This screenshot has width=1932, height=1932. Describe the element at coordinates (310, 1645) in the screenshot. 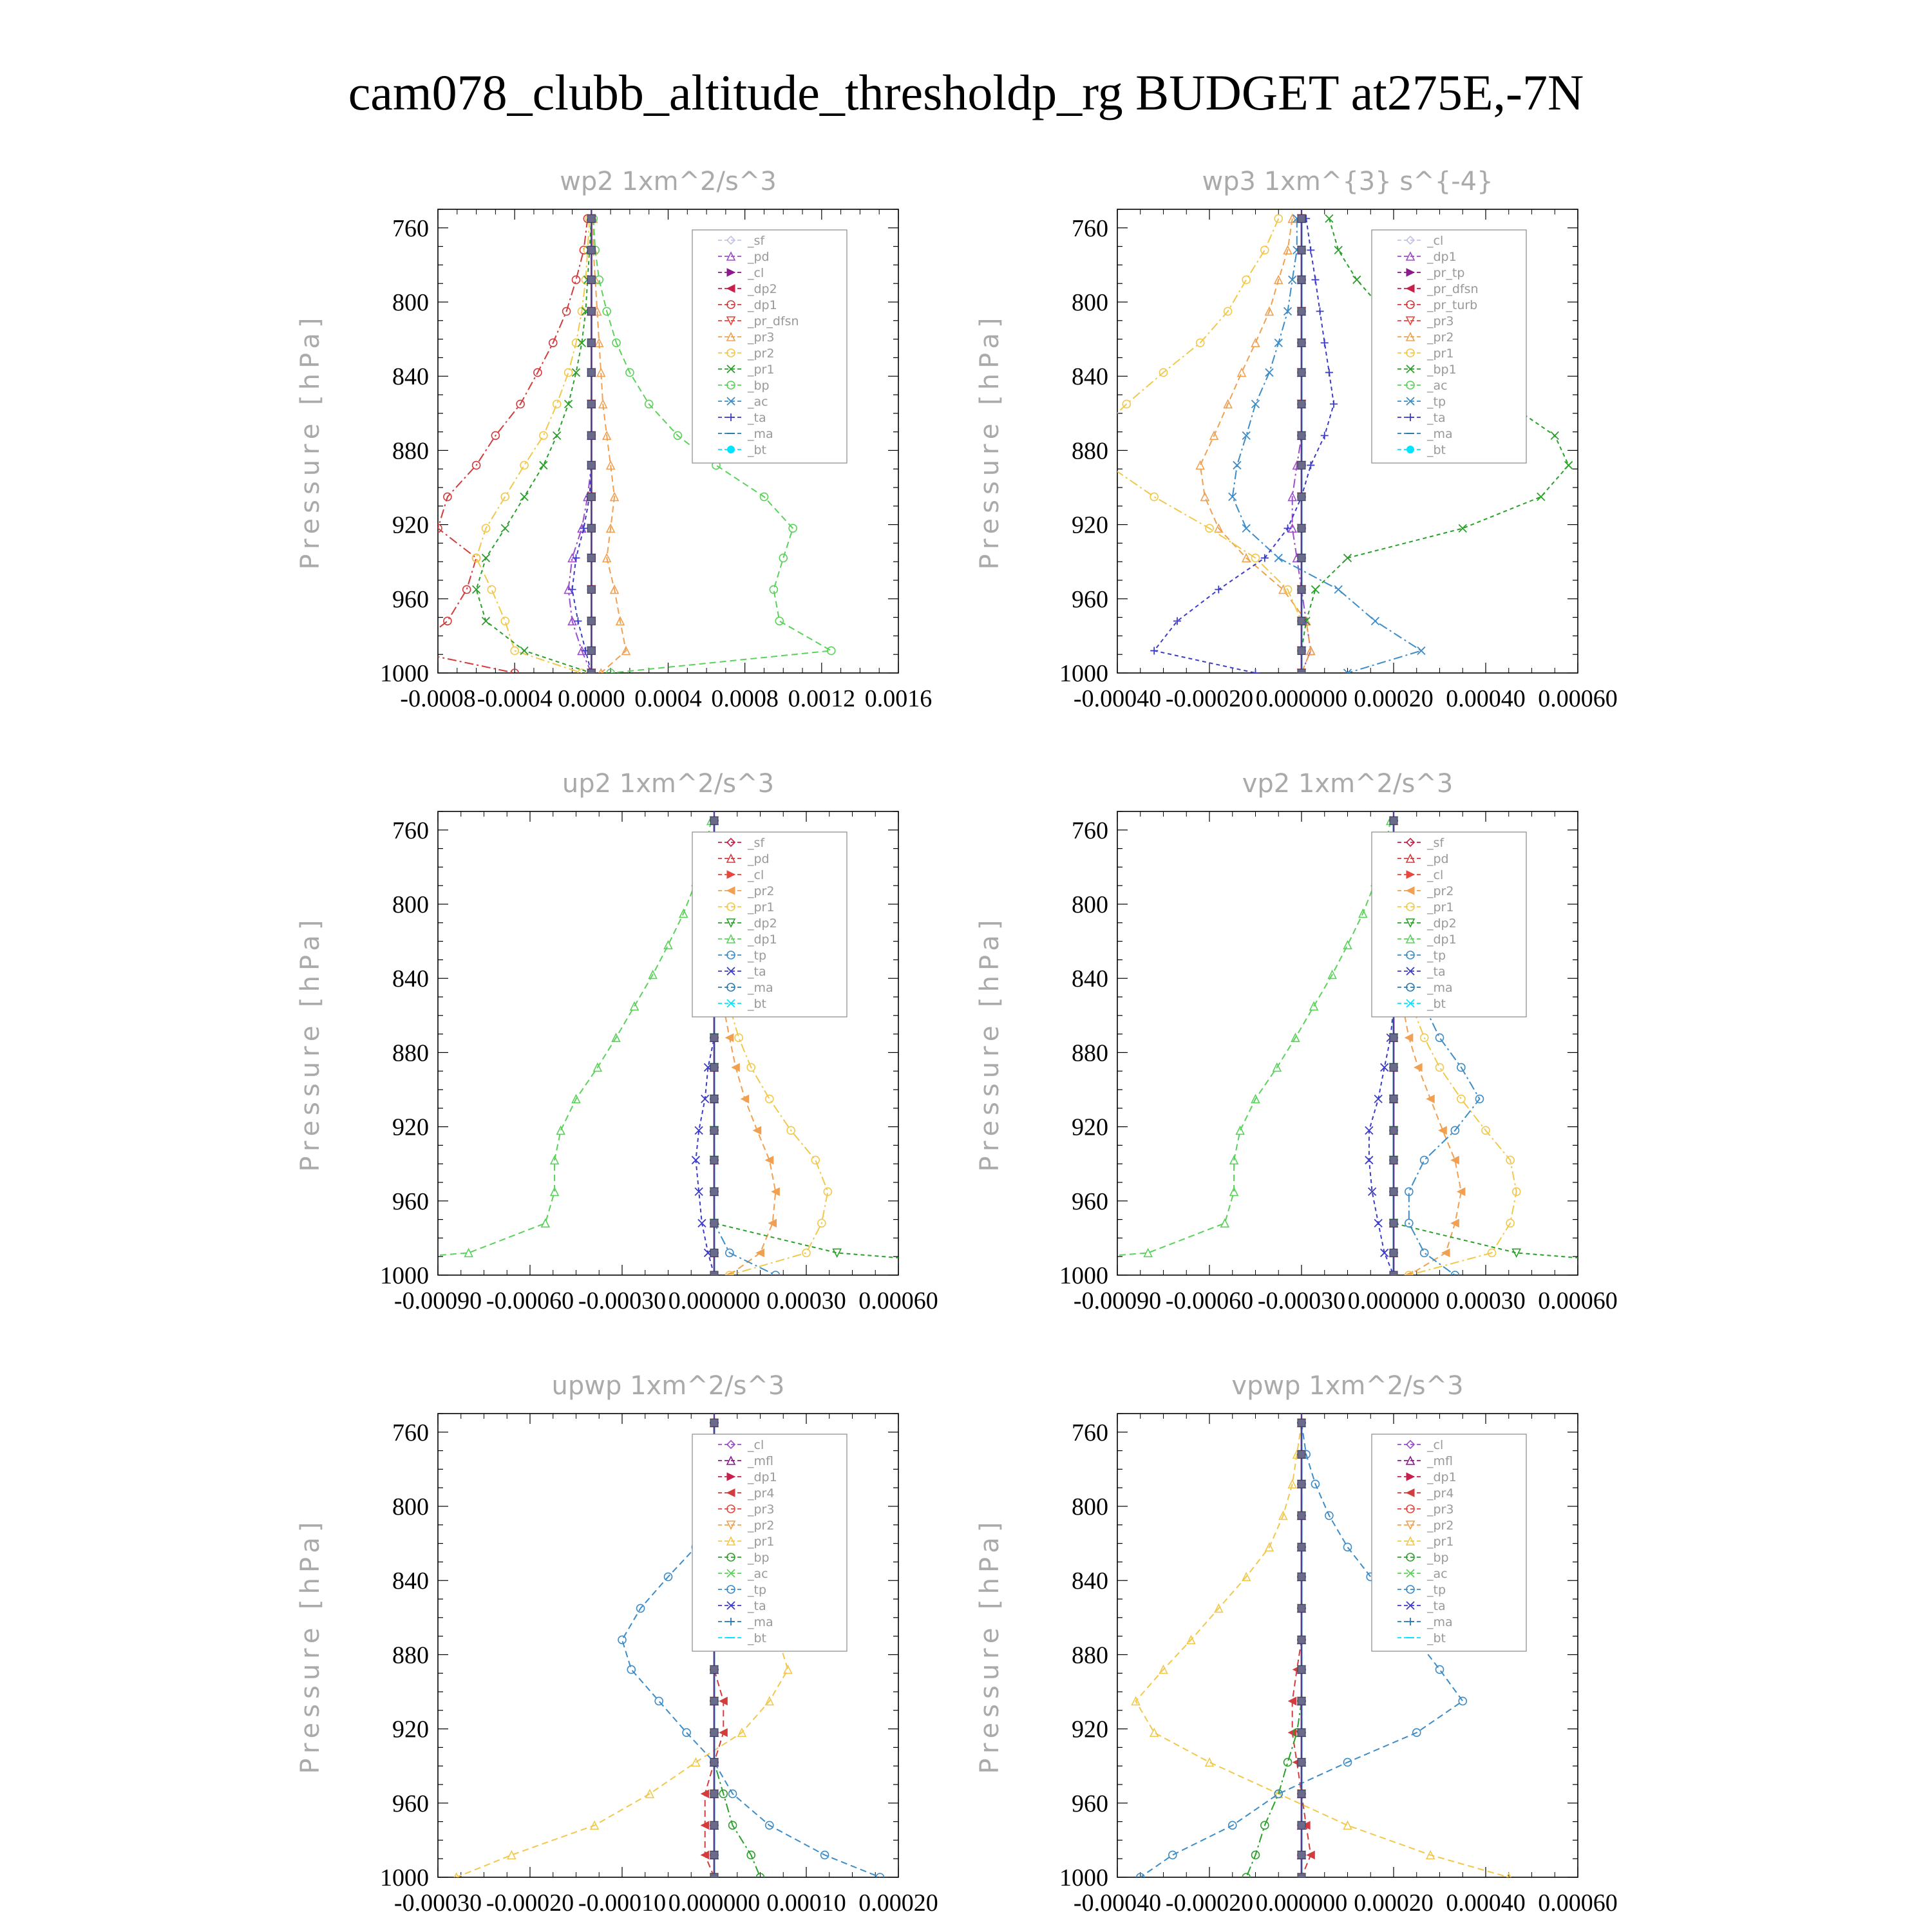

I see `y-axis-label: Pressure [hPa]` at that location.